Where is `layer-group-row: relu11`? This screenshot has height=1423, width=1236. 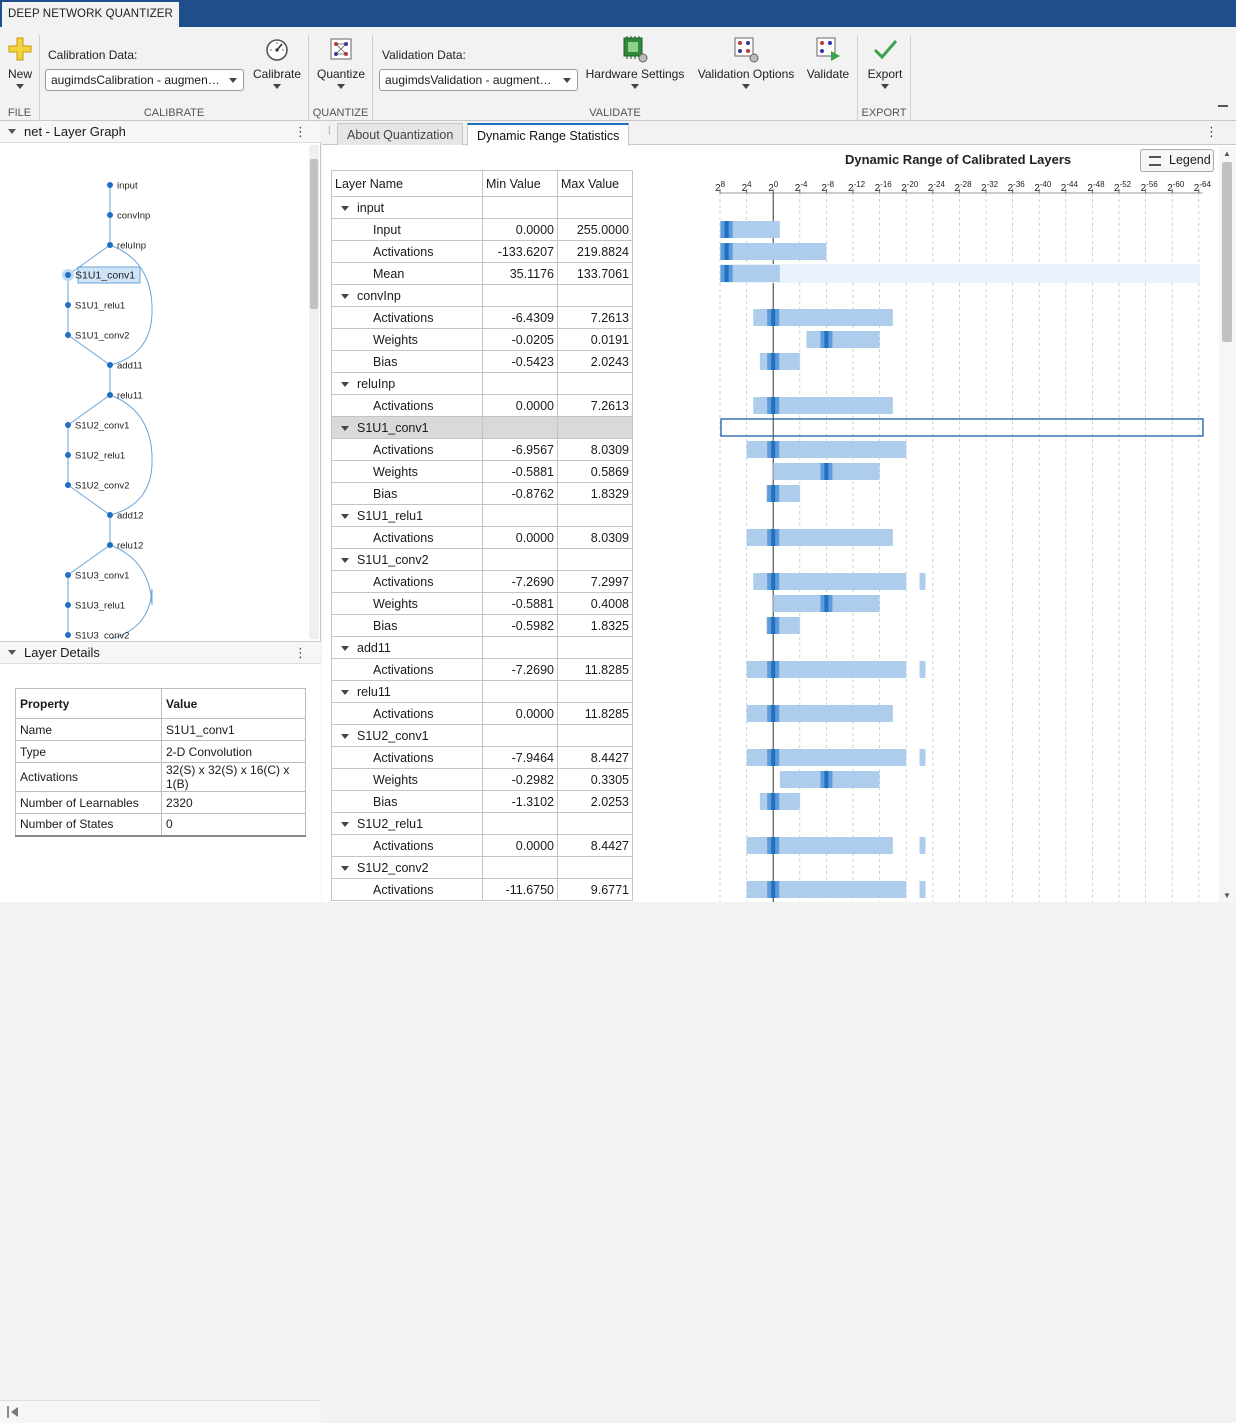
layer-group-row: relu11 is located at coordinates (482, 691).